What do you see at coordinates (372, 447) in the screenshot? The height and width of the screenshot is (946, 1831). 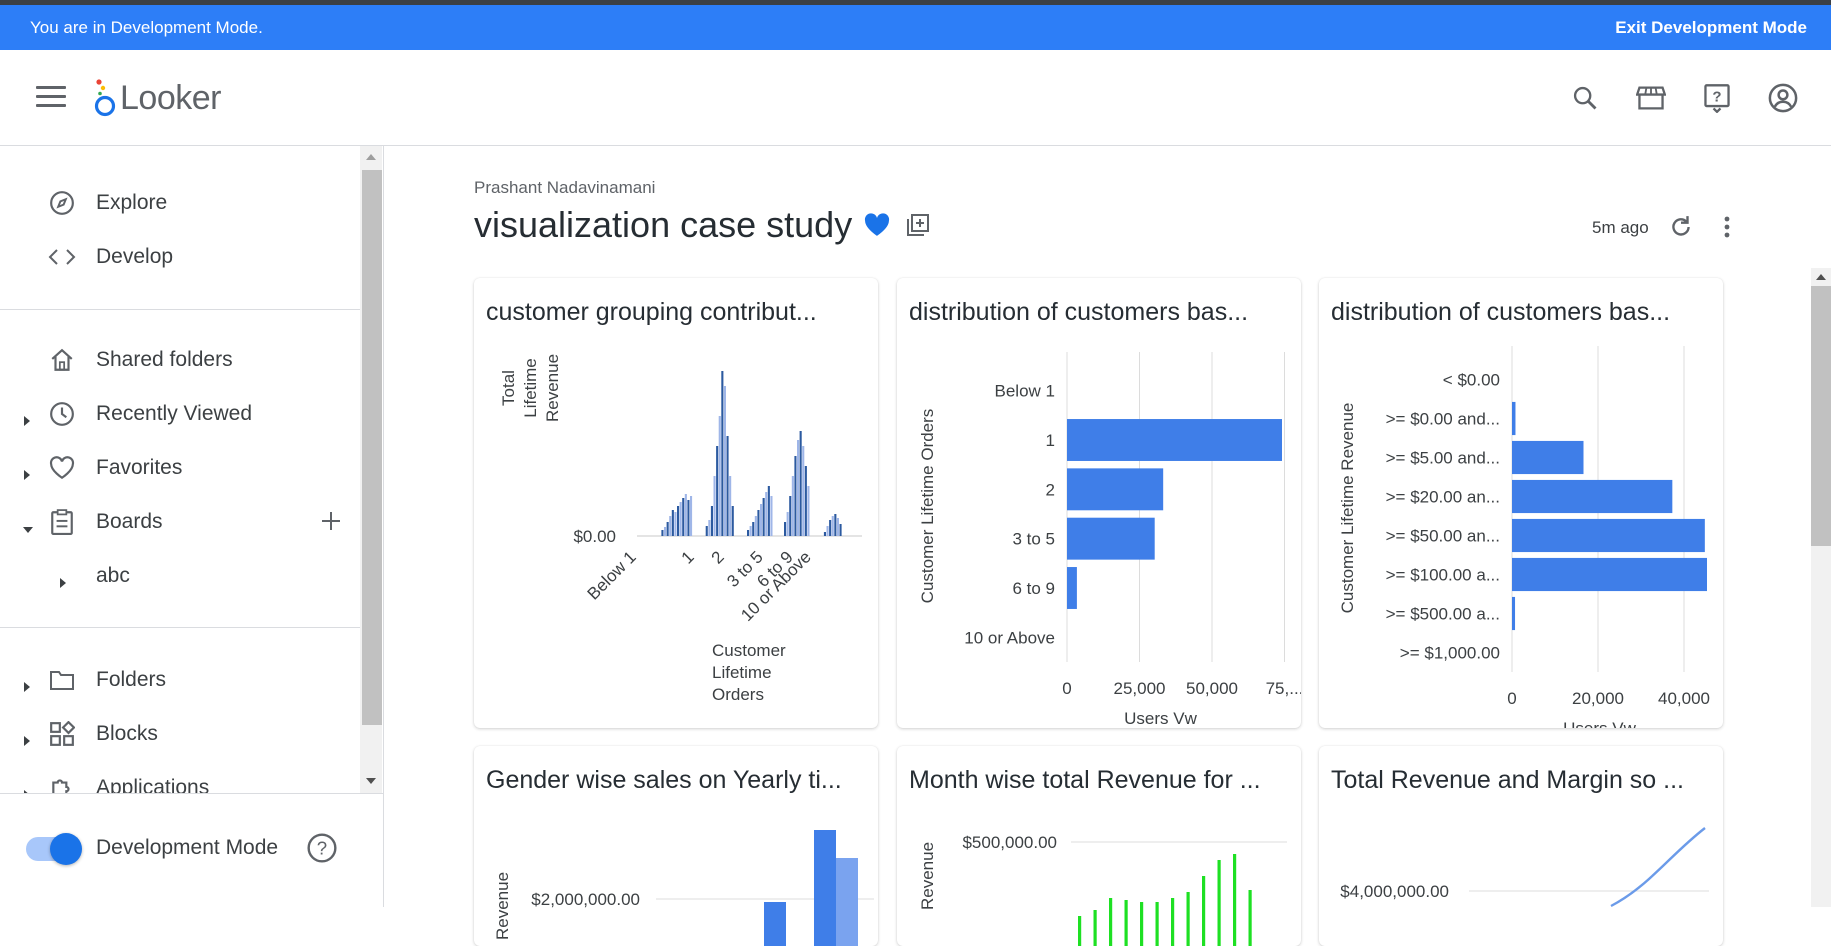 I see `sidebar-scrollbar-thumb` at bounding box center [372, 447].